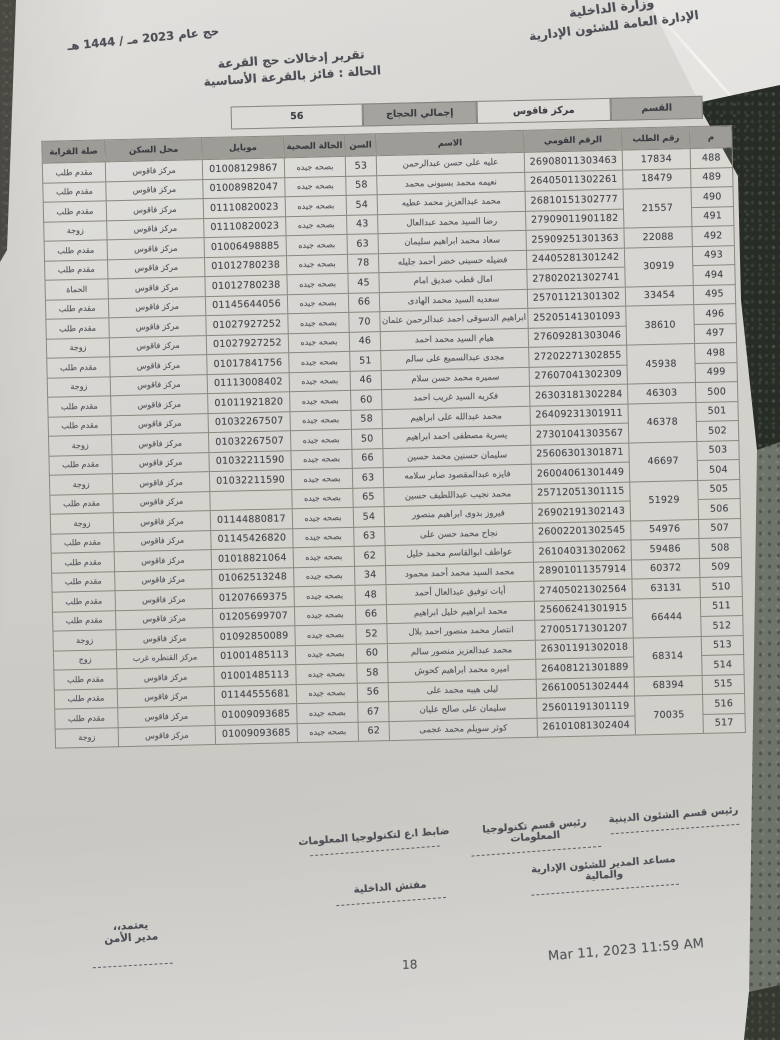  What do you see at coordinates (535, 836) in the screenshot?
I see `signature-block-it-head: رئيس قسم تكنولوجيا المعلومات` at bounding box center [535, 836].